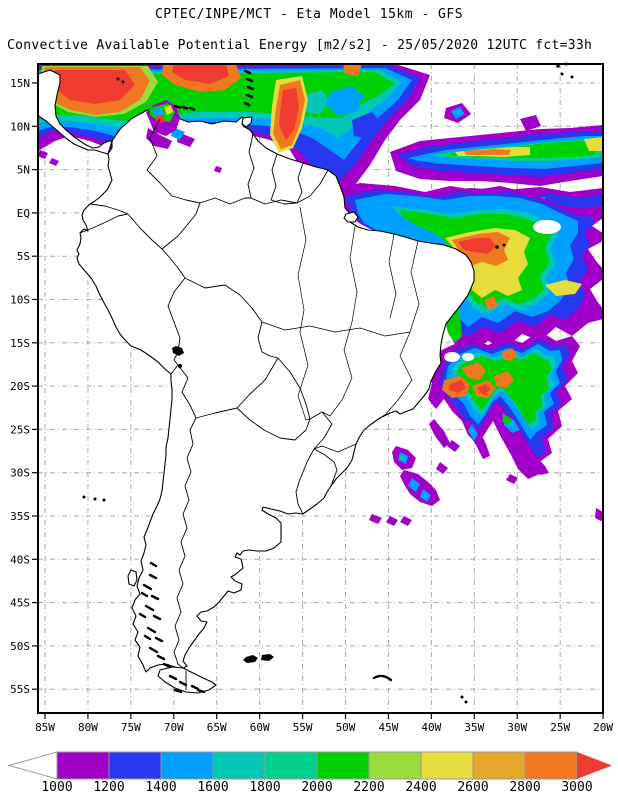  What do you see at coordinates (160, 787) in the screenshot?
I see `colorbar-tick-label: 1400` at bounding box center [160, 787].